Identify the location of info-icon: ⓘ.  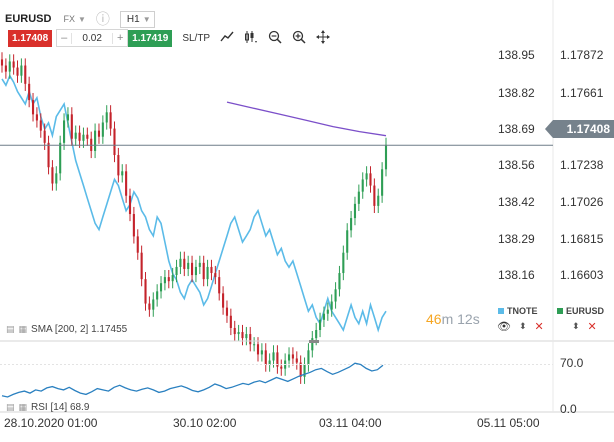
(102, 19).